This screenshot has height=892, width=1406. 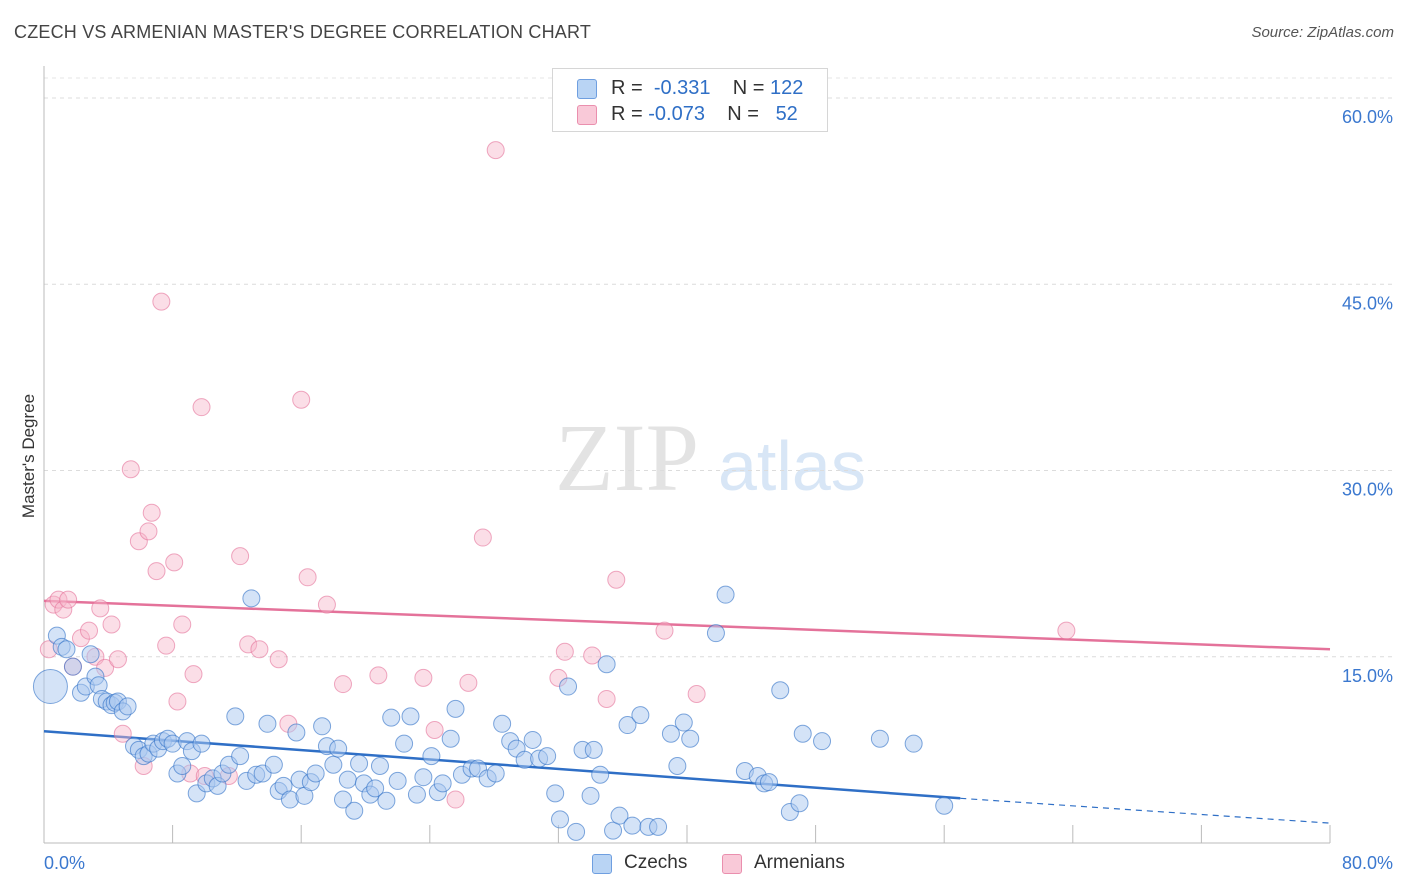 I want to click on czechs-trend-extension, so click(x=1145, y=810).